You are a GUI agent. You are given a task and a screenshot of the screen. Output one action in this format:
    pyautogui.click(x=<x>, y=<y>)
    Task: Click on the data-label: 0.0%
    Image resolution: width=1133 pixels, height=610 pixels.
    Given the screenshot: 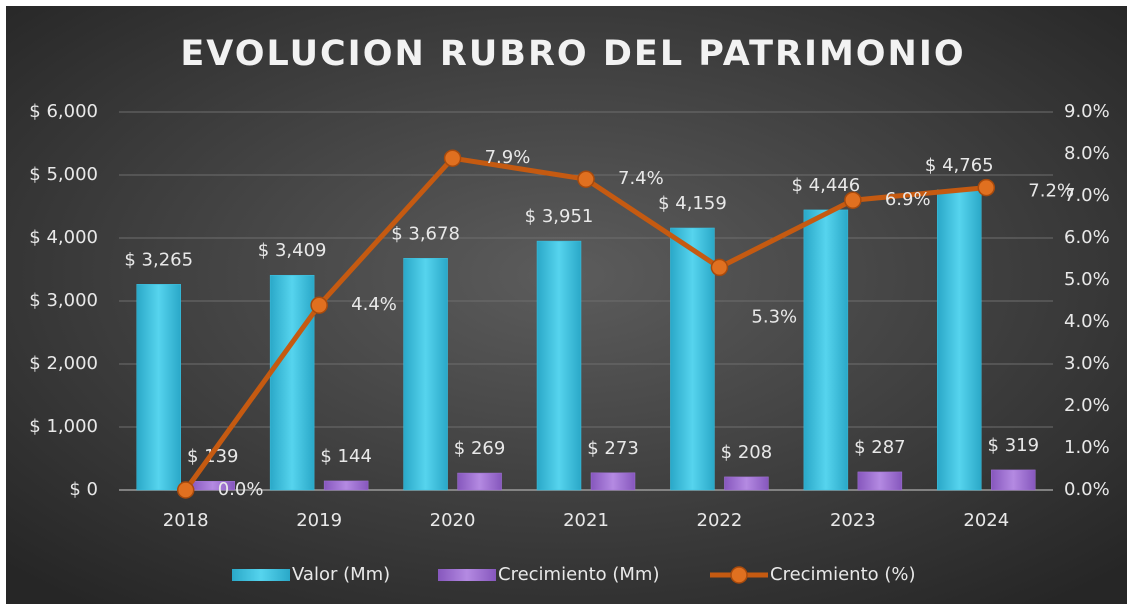 What is the action you would take?
    pyautogui.click(x=241, y=489)
    